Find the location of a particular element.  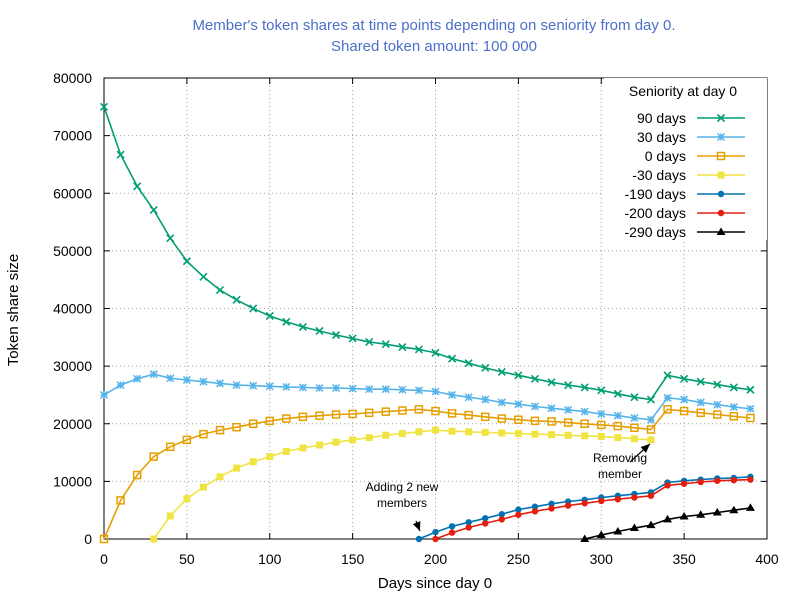

legend-entry: 90 days is located at coordinates (691, 118).